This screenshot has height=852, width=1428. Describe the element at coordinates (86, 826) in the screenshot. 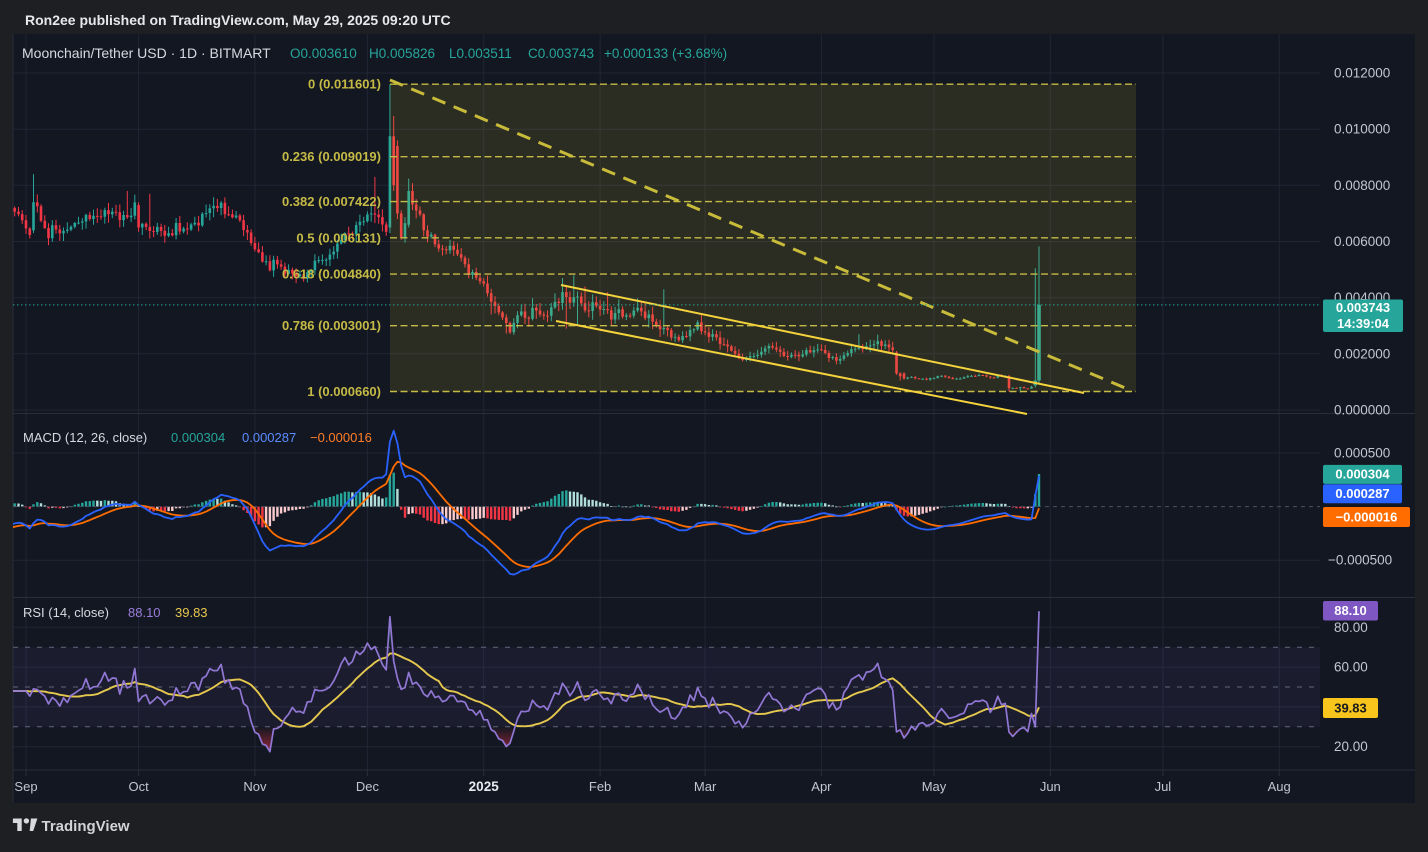

I see `svg-text: TradingView` at that location.